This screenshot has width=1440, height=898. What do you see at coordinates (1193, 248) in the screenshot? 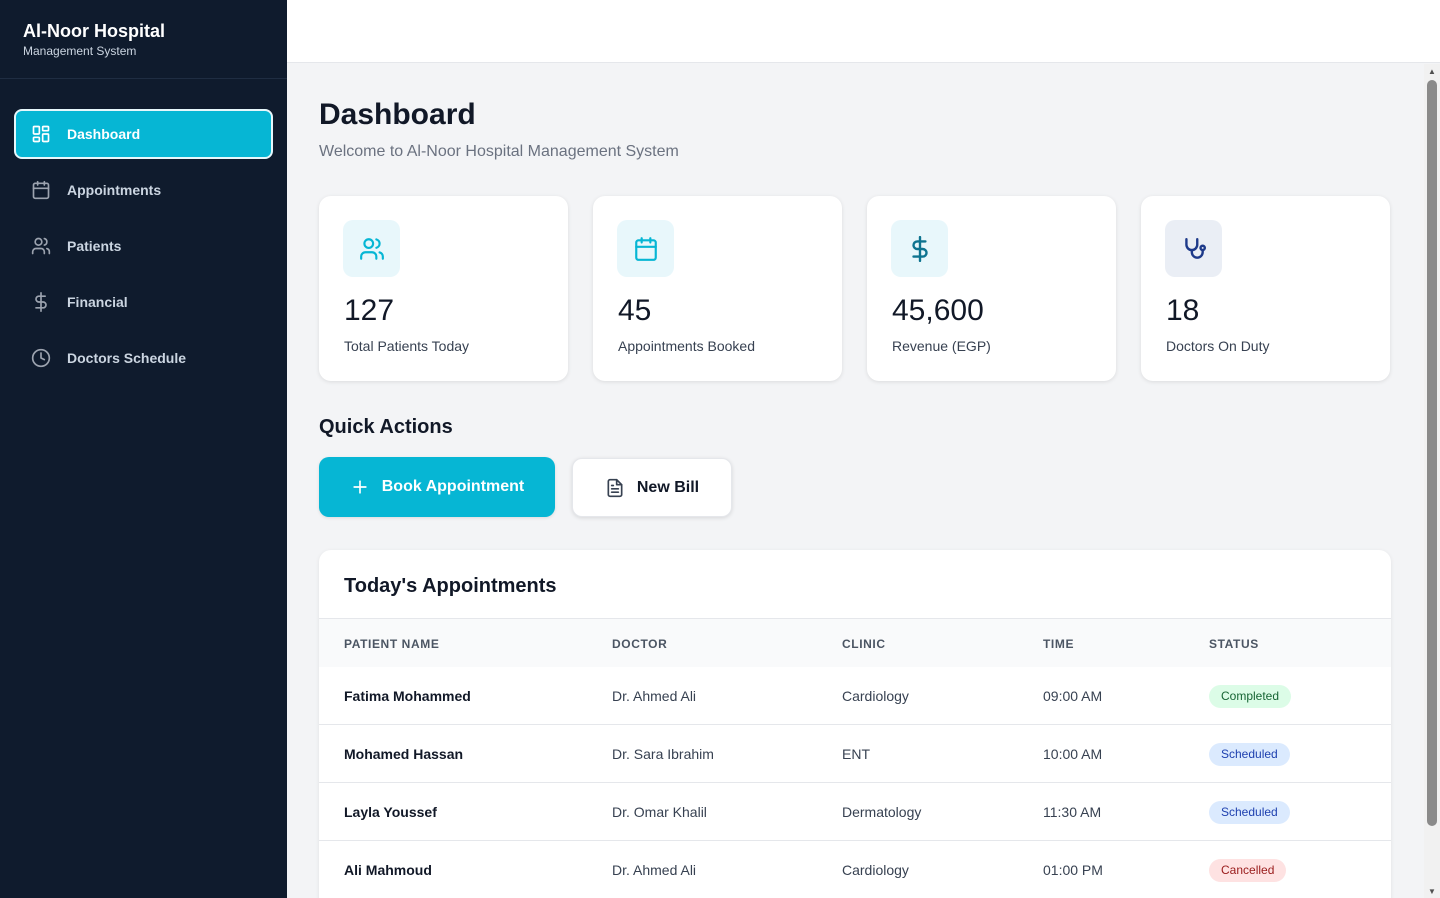
I see `stethoscope-icon` at bounding box center [1193, 248].